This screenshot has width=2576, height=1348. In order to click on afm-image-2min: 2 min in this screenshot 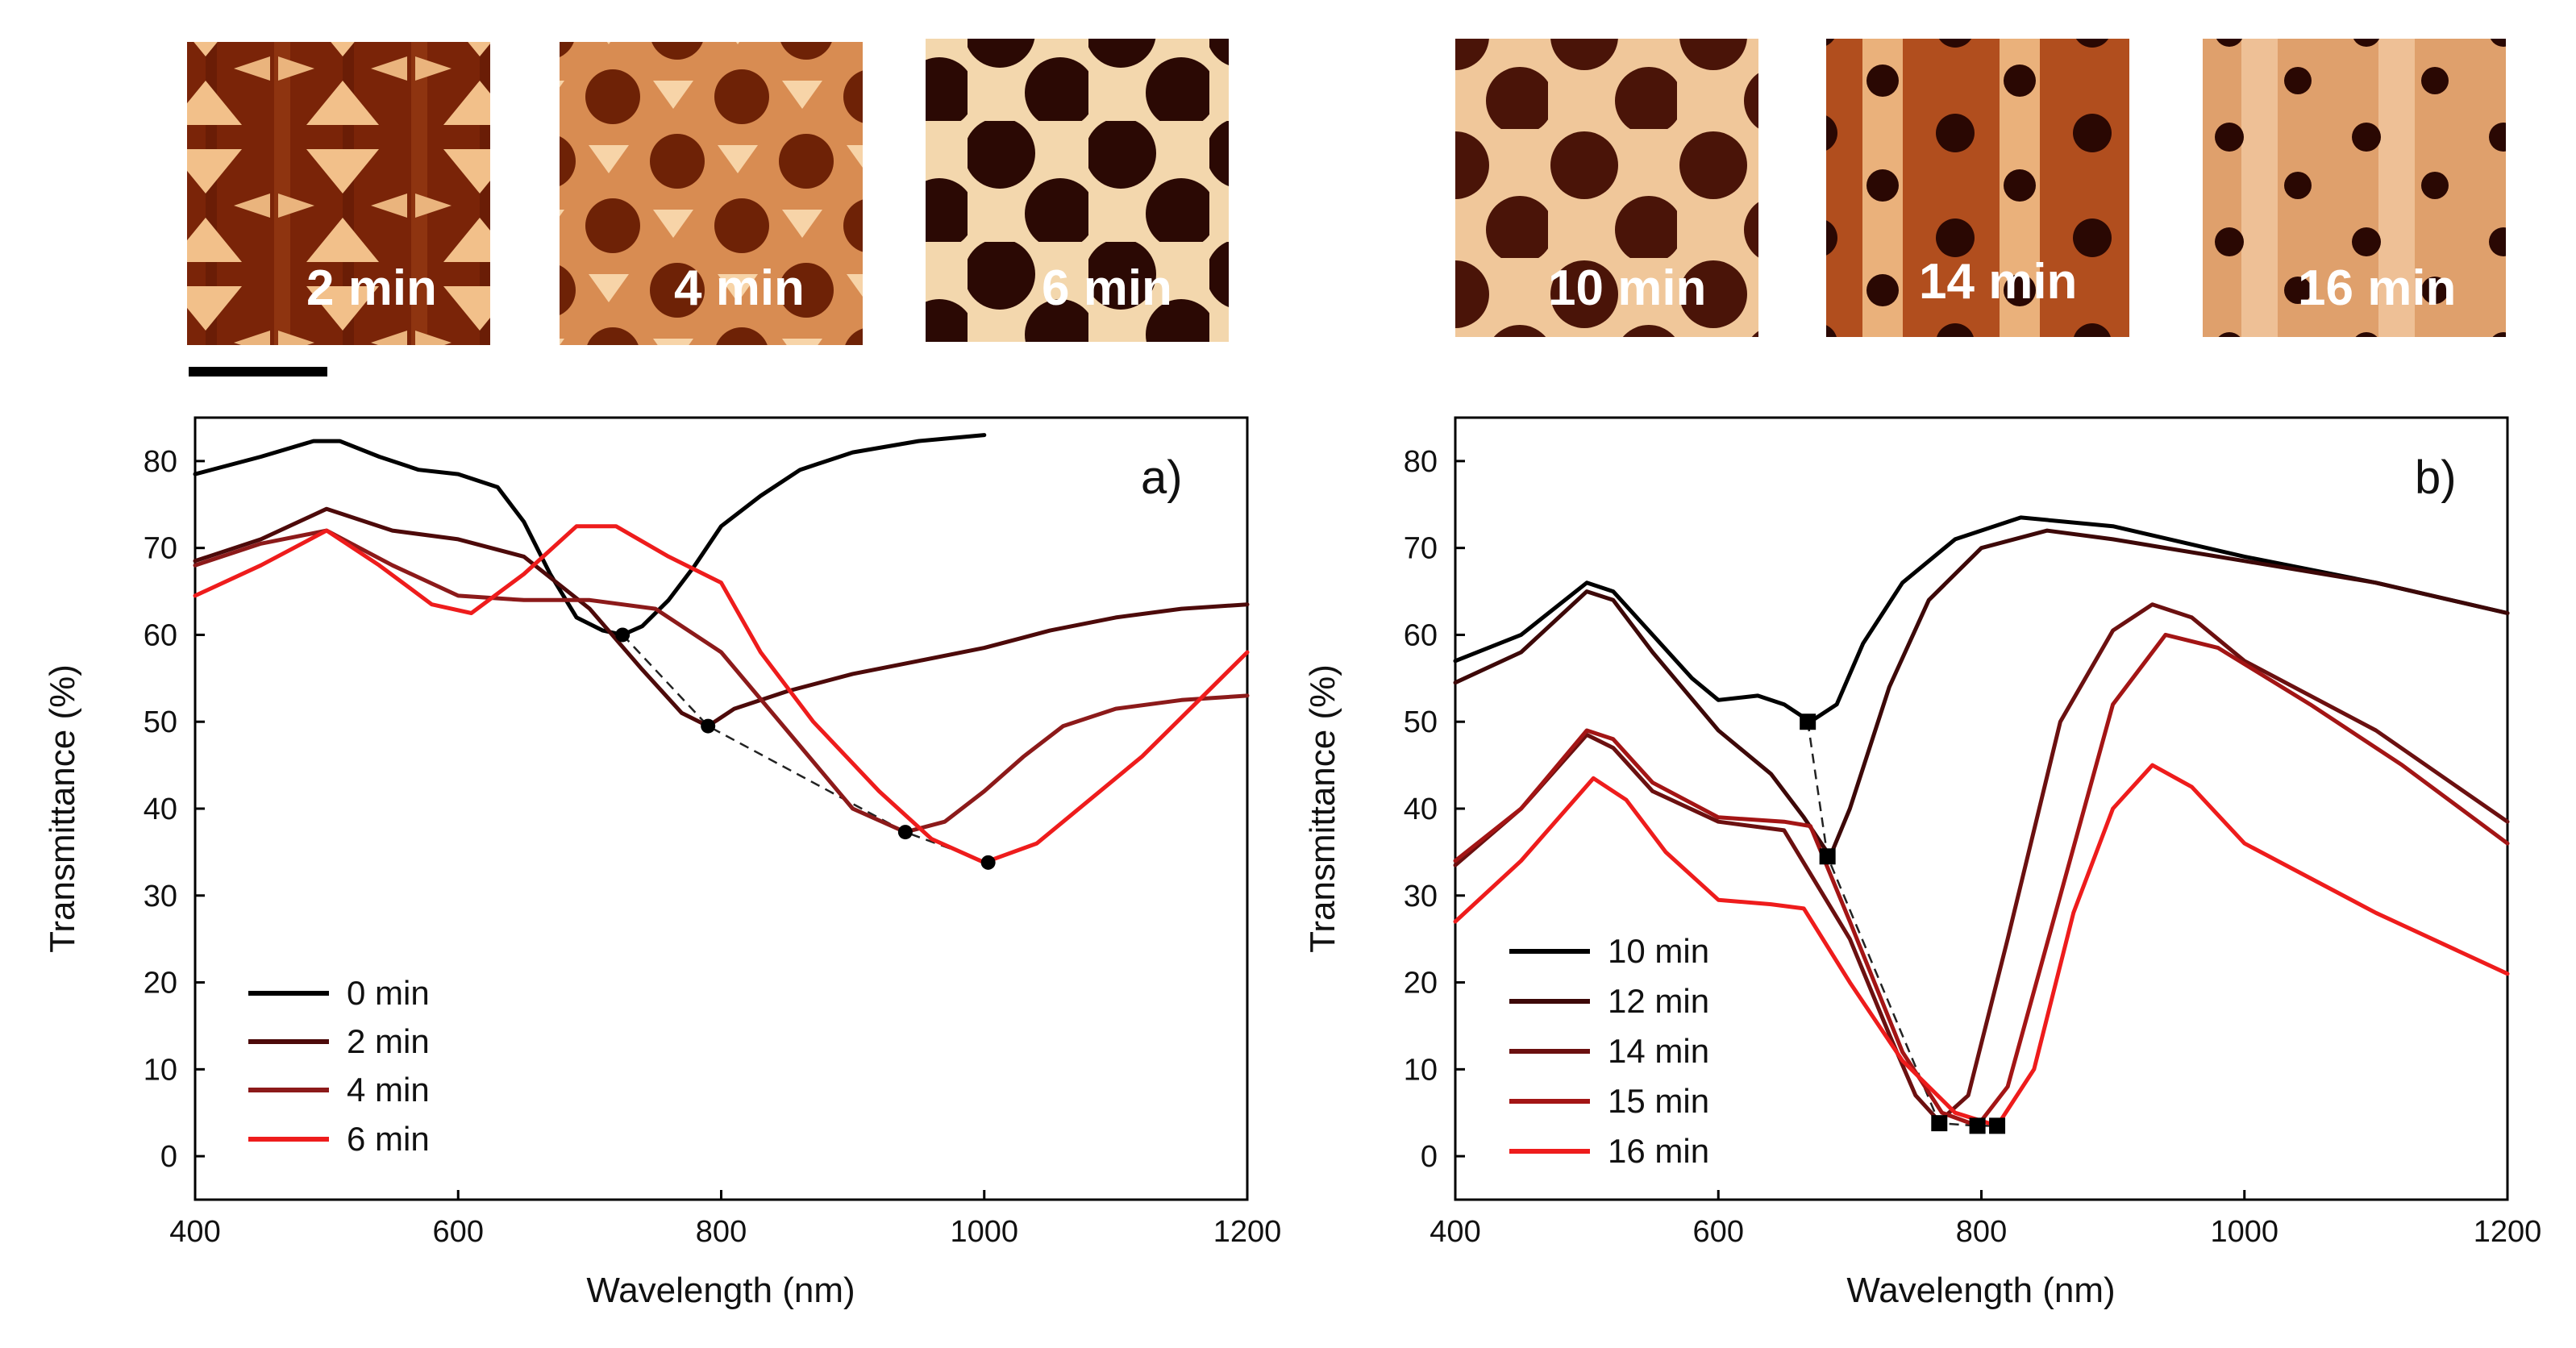, I will do `click(338, 193)`.